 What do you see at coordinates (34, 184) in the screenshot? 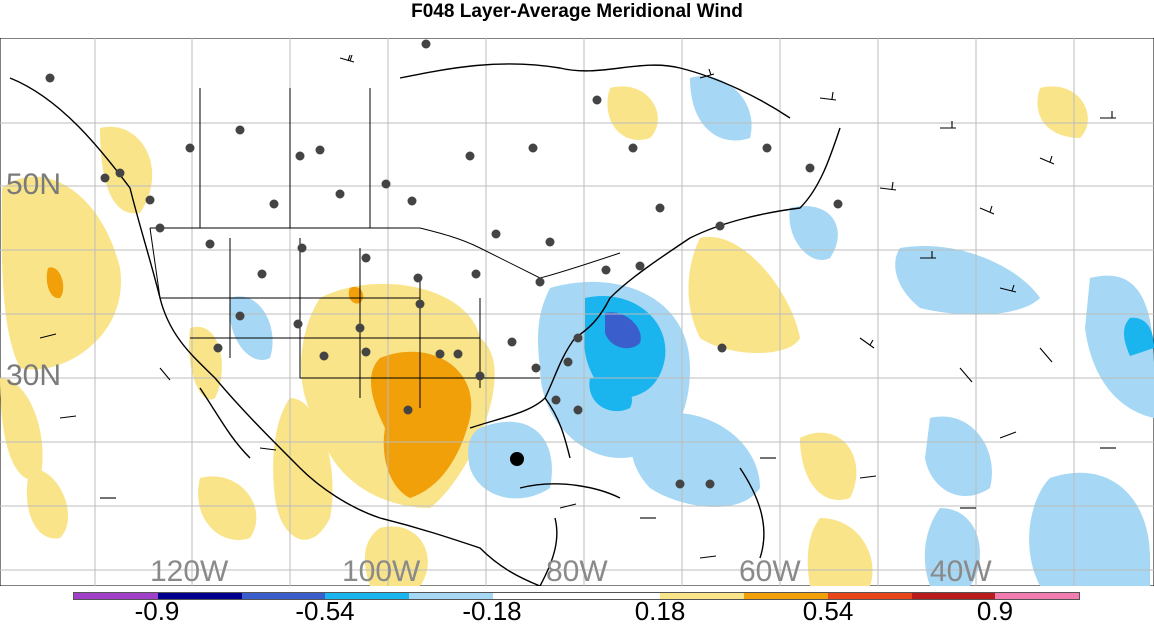
I see `lat-label-50n: 50N` at bounding box center [34, 184].